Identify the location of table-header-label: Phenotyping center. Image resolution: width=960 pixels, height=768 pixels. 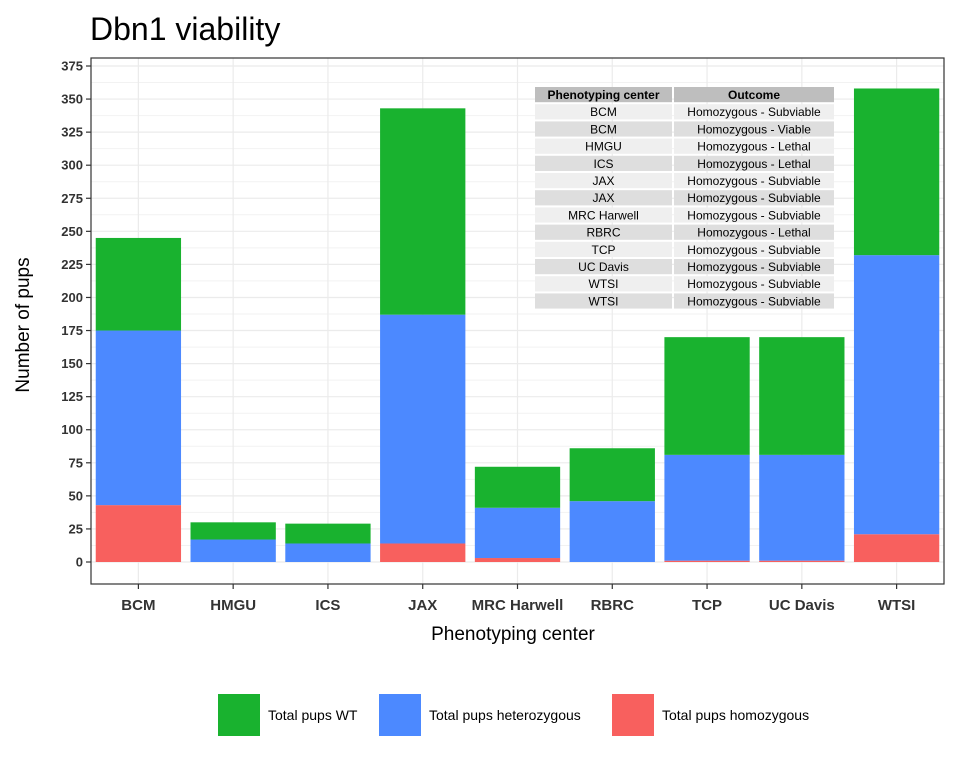
(603, 95).